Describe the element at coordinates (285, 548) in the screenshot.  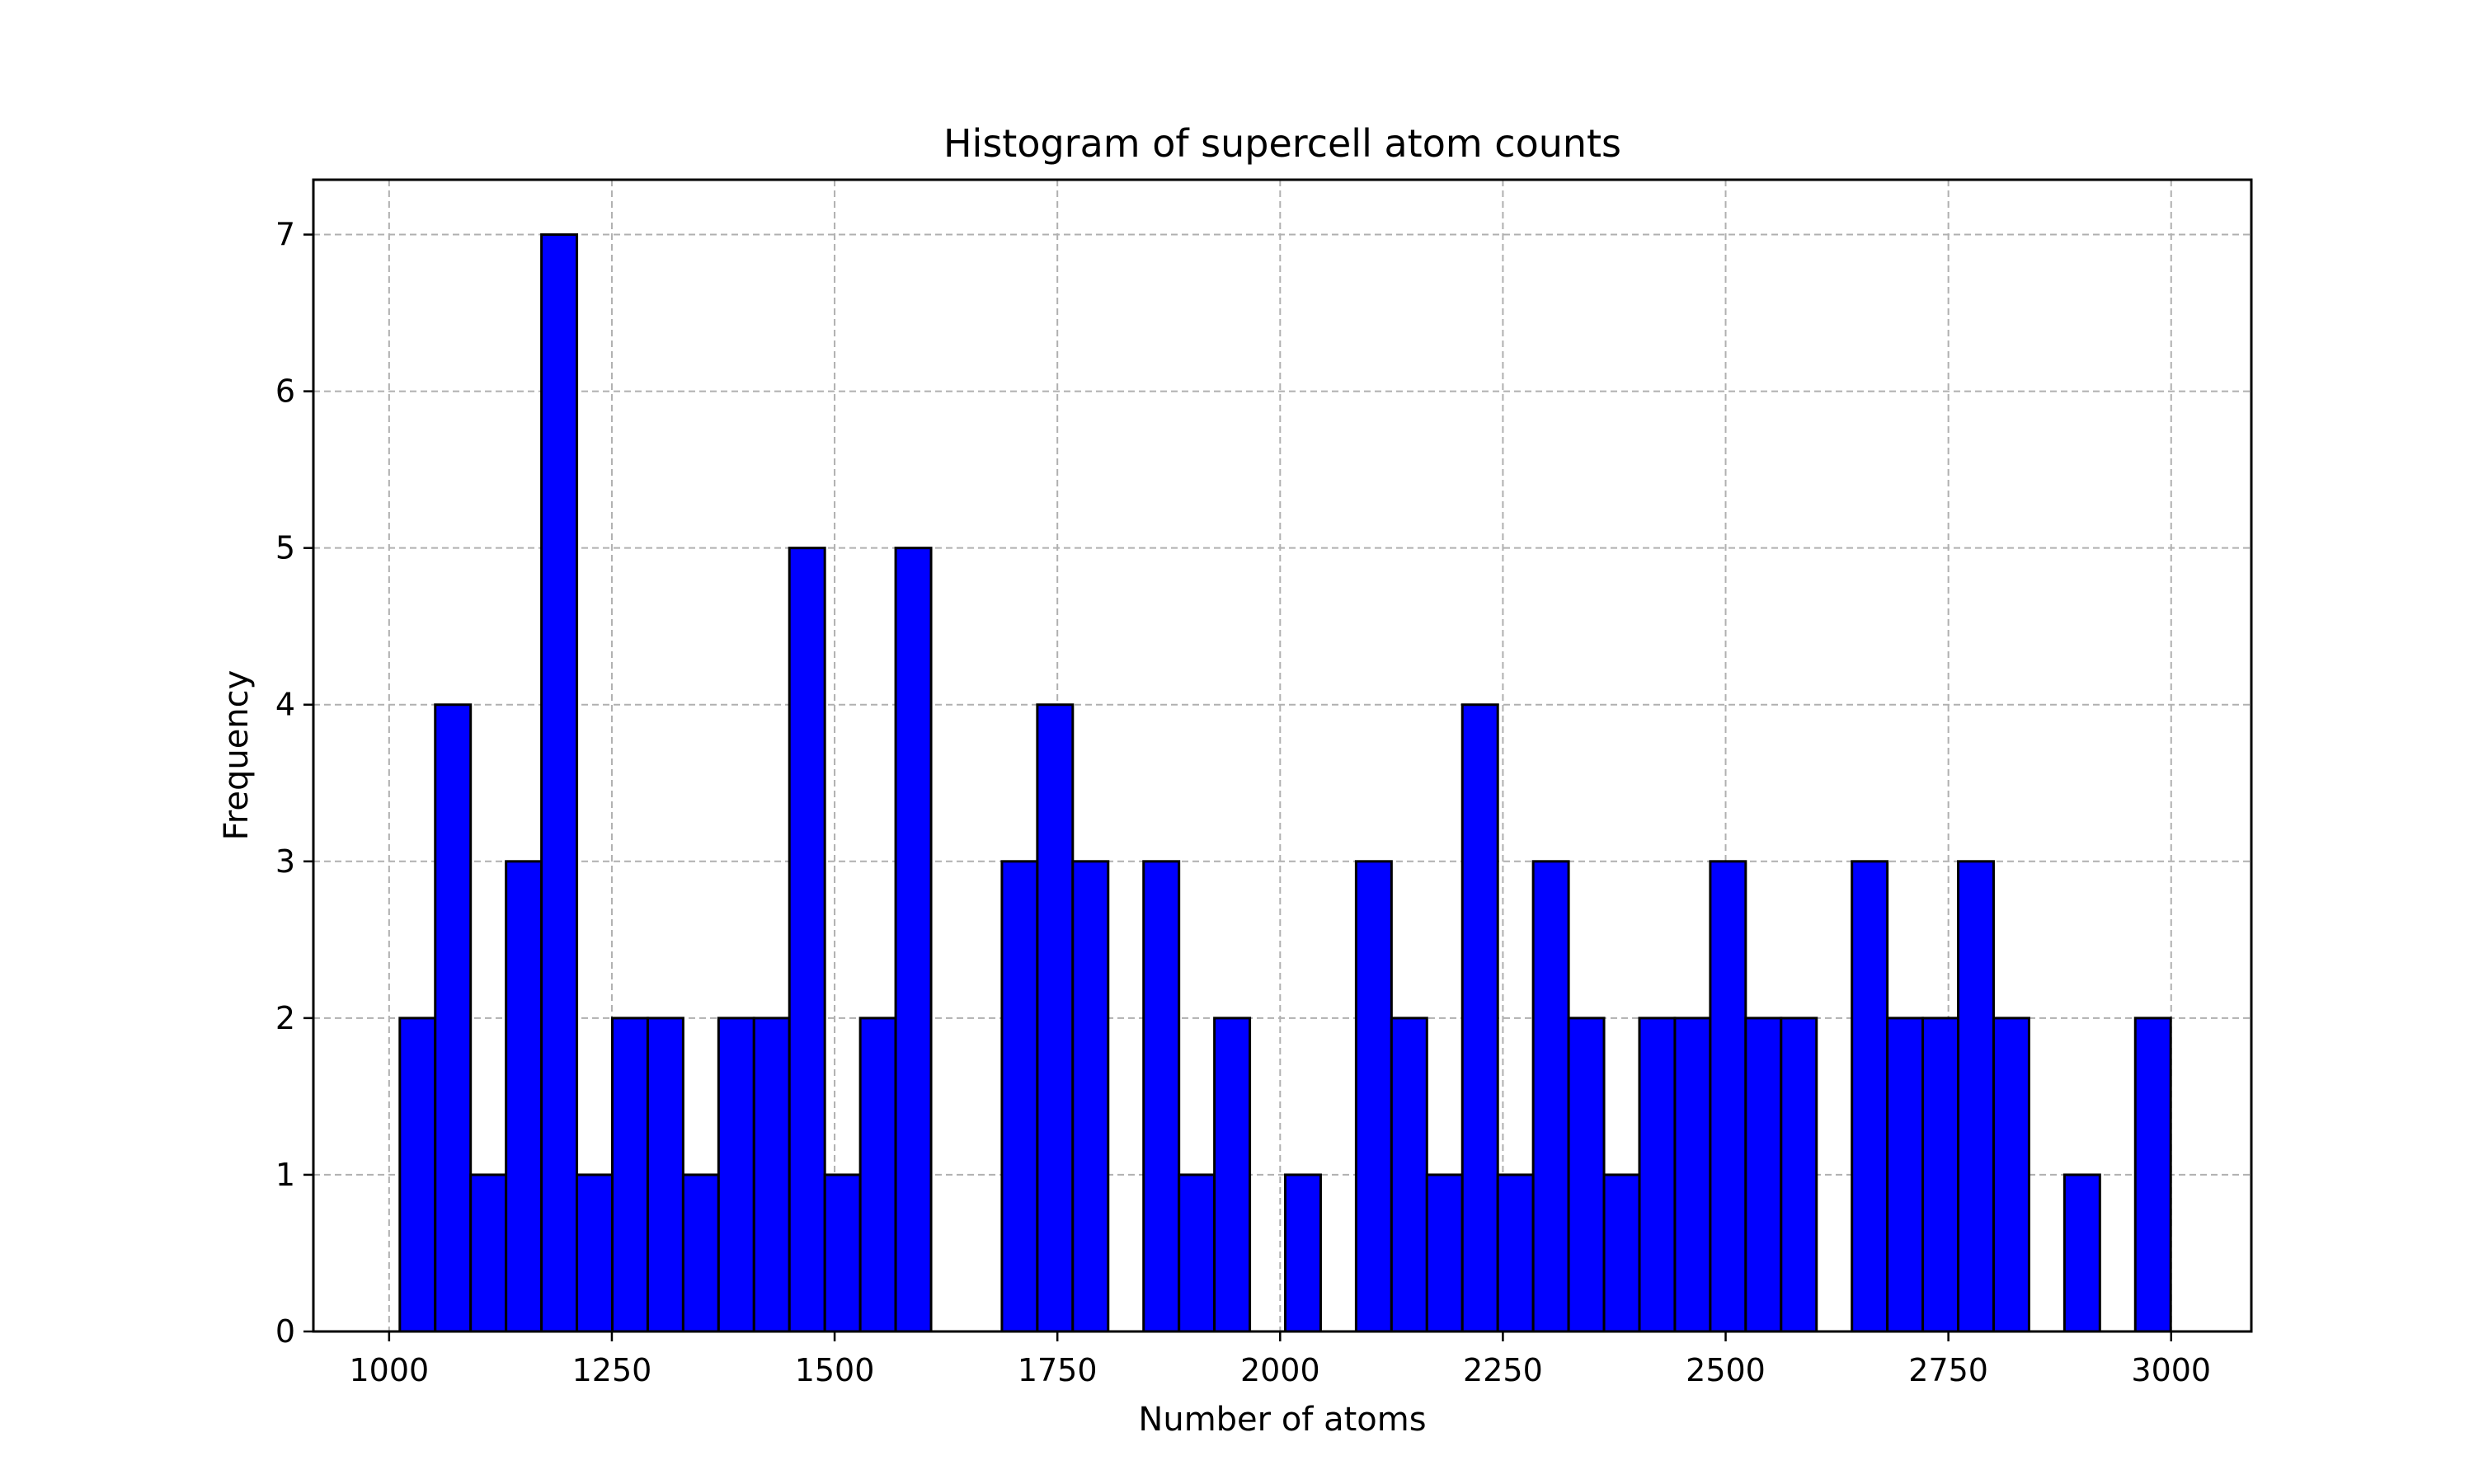
I see `y-tick-label: 5` at that location.